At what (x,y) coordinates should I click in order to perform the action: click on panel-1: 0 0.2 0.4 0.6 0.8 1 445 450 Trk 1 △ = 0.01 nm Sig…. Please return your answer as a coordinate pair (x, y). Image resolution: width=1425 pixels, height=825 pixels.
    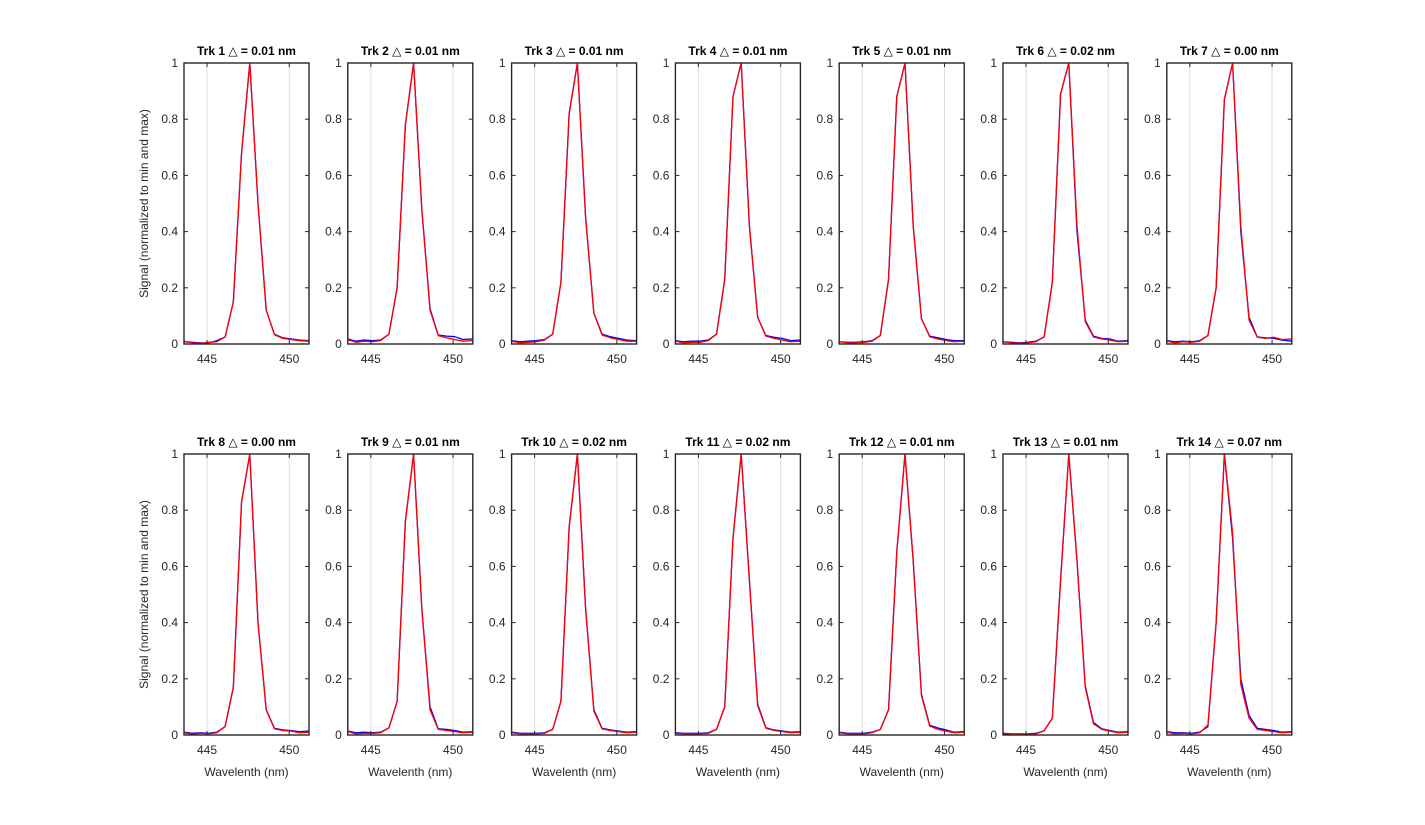
    Looking at the image, I should click on (223, 205).